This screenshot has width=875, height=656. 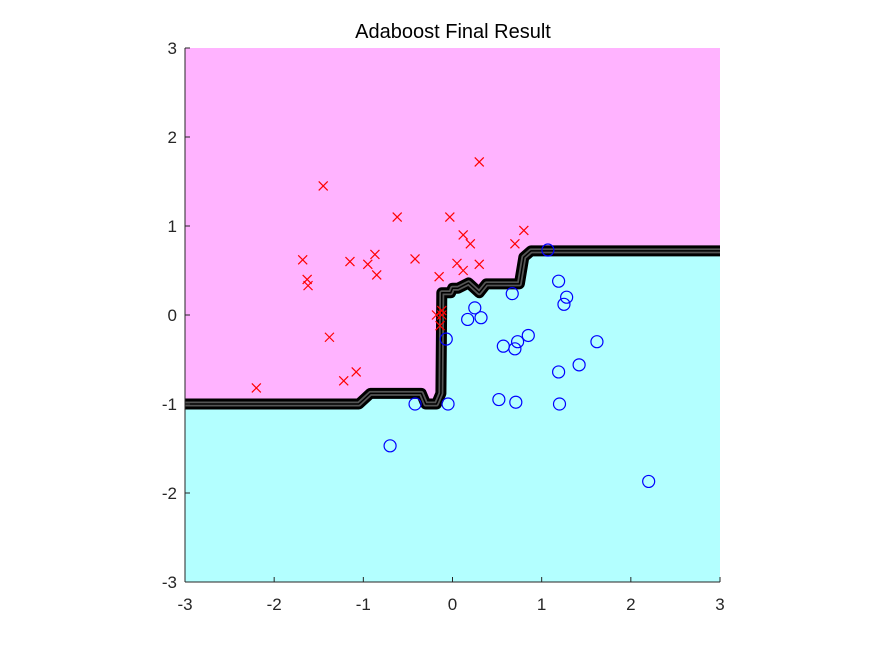 I want to click on x-tick-label: -3, so click(x=184, y=604).